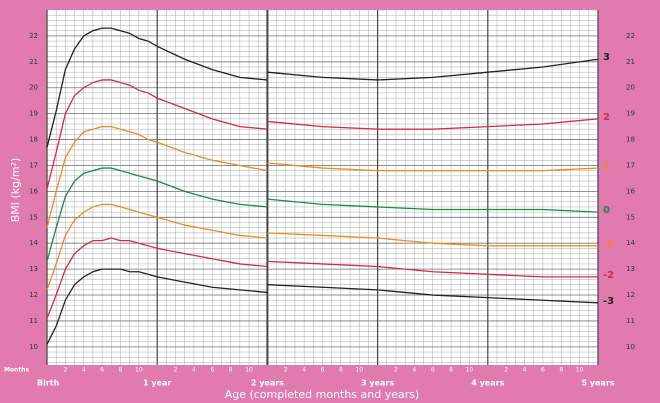  What do you see at coordinates (15, 190) in the screenshot?
I see `y-axis-title: BMI (kg/m²)` at bounding box center [15, 190].